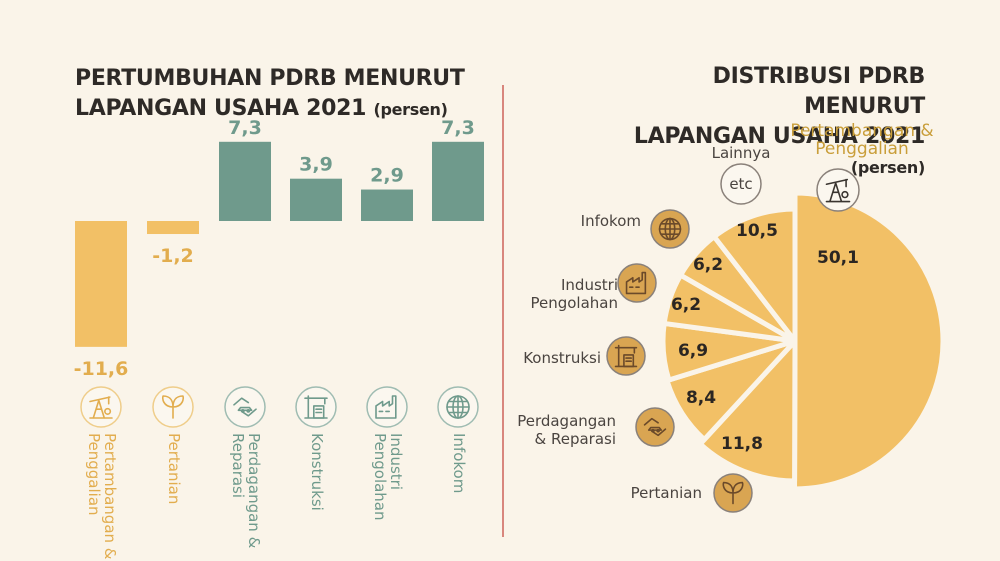 The image size is (1000, 561). I want to click on pie-chart-title-line1: DISTRIBUSI PDRB MENURUT, so click(819, 91).